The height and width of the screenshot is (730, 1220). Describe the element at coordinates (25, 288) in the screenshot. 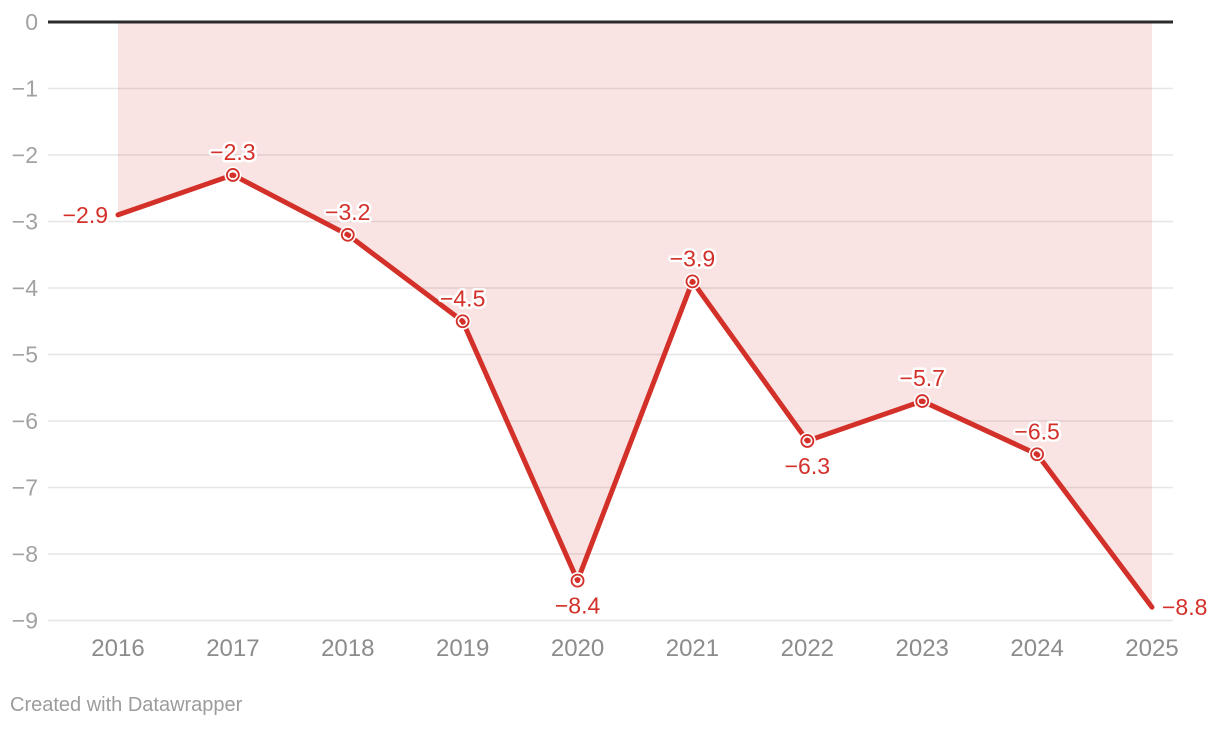

I see `y-axis-tick-label: −4` at that location.